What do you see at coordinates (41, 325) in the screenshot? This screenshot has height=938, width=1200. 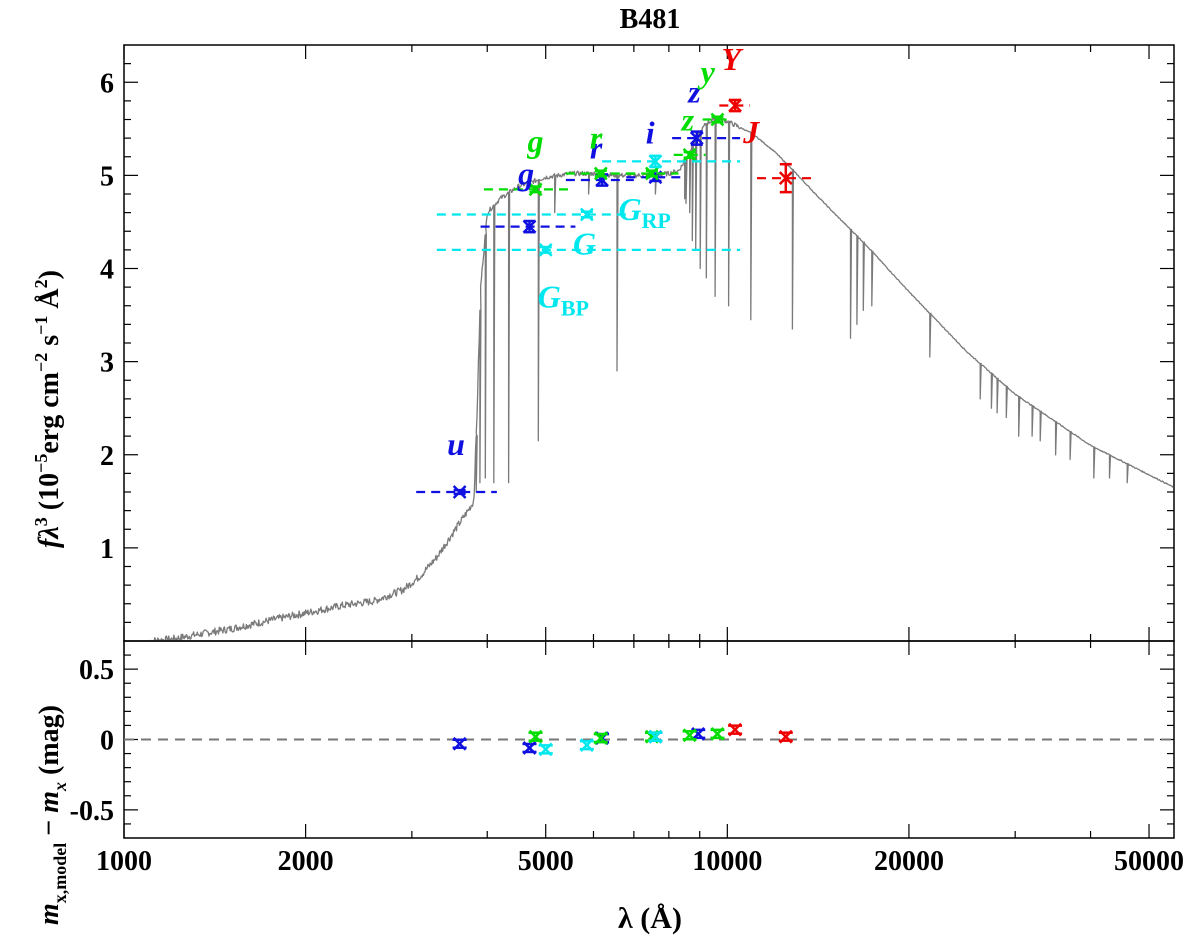 I see `ylabel-exp1: −1` at bounding box center [41, 325].